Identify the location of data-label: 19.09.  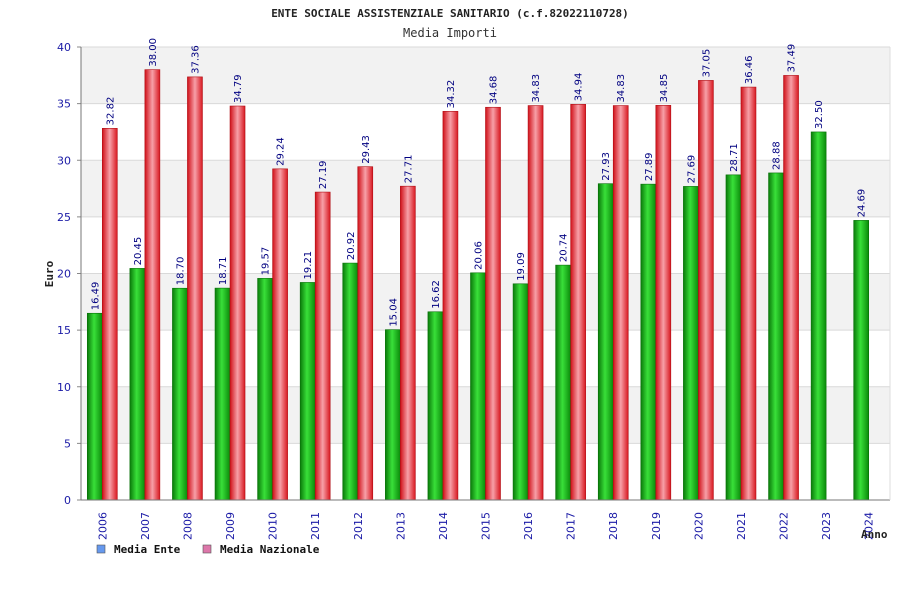
(521, 266).